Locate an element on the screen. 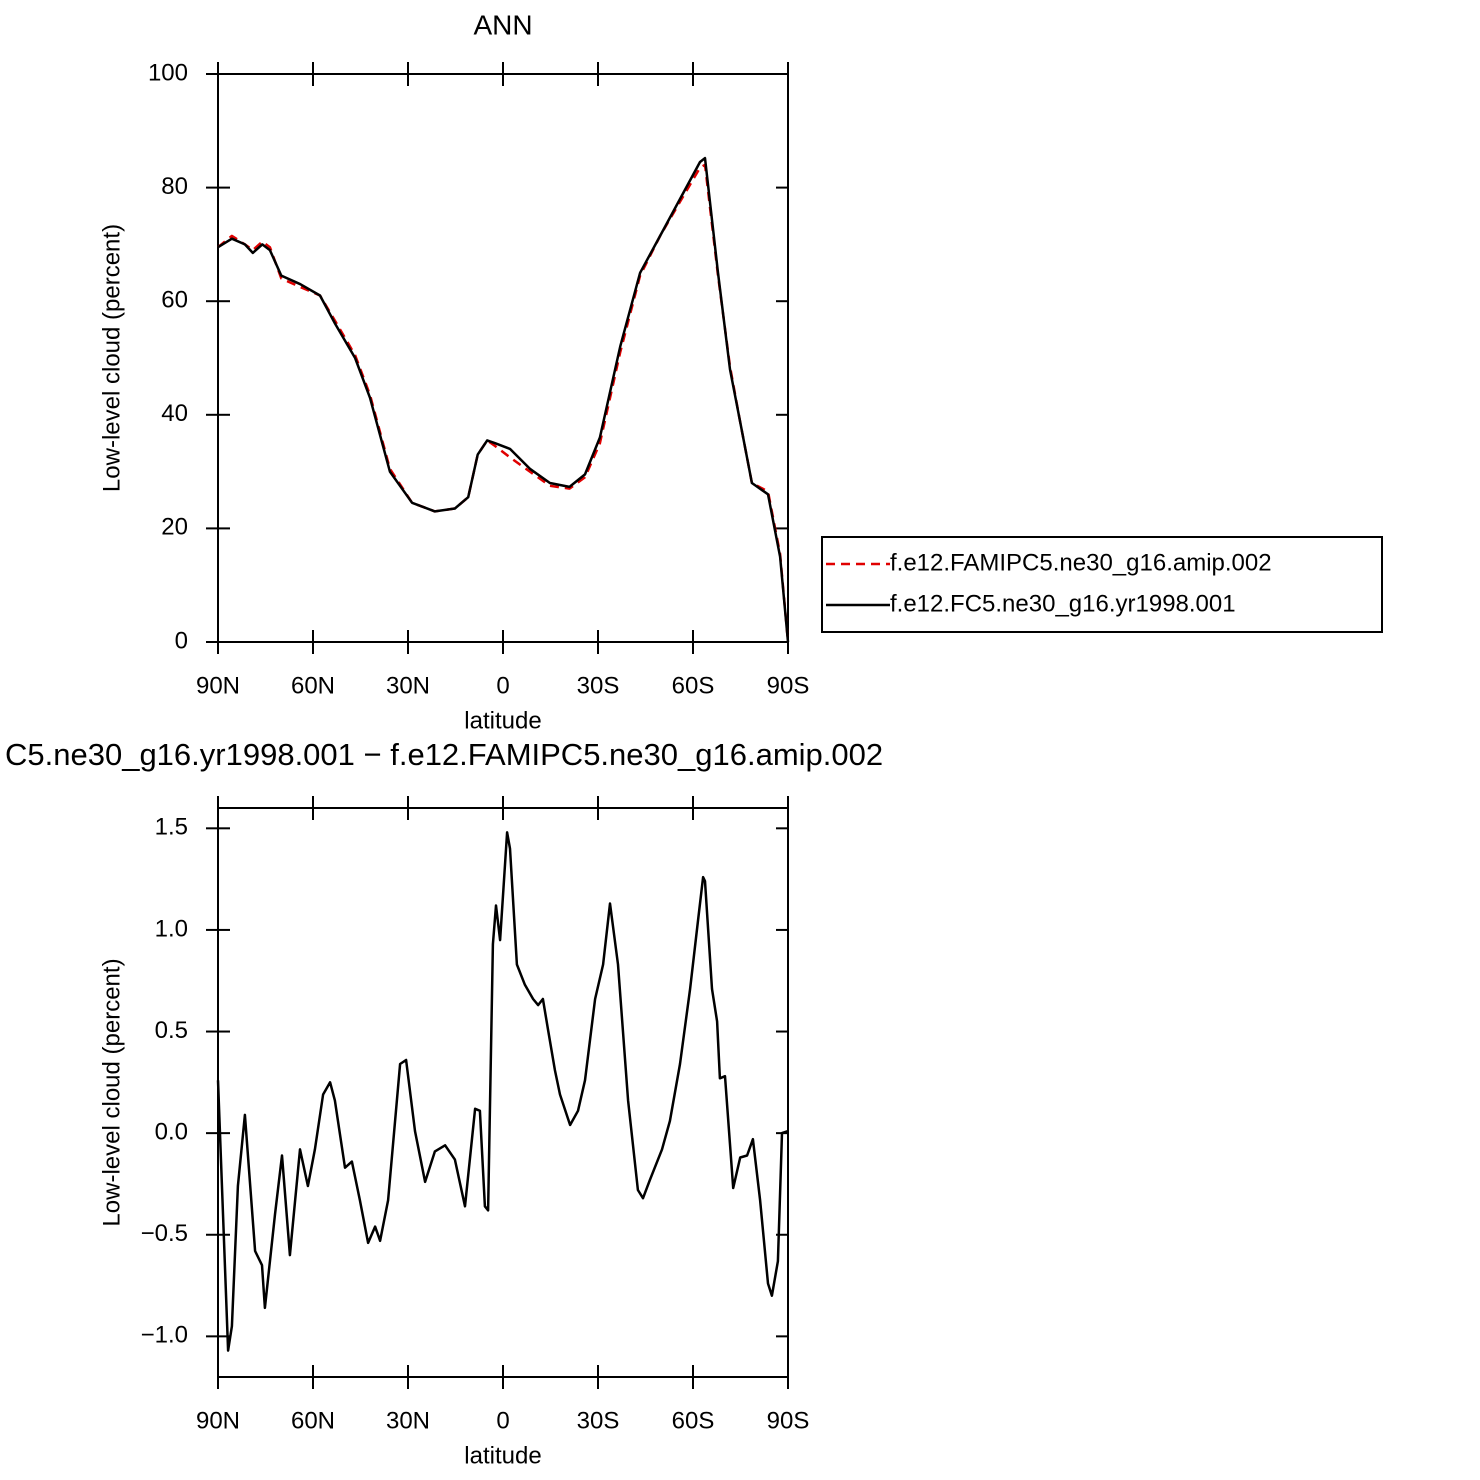 Image resolution: width=1480 pixels, height=1480 pixels. y-tick-label: 1.5 is located at coordinates (171, 827).